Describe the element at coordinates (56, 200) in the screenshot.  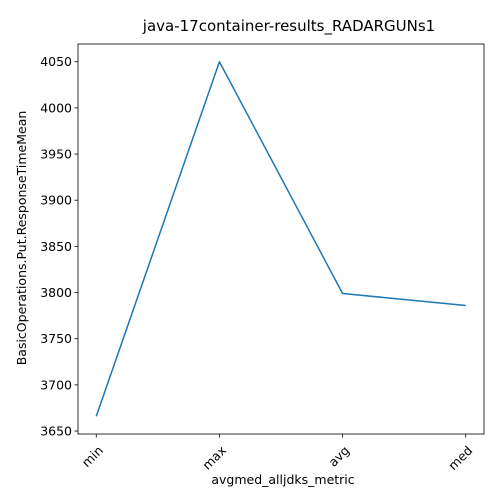
I see `y-tick-label: 3900` at that location.